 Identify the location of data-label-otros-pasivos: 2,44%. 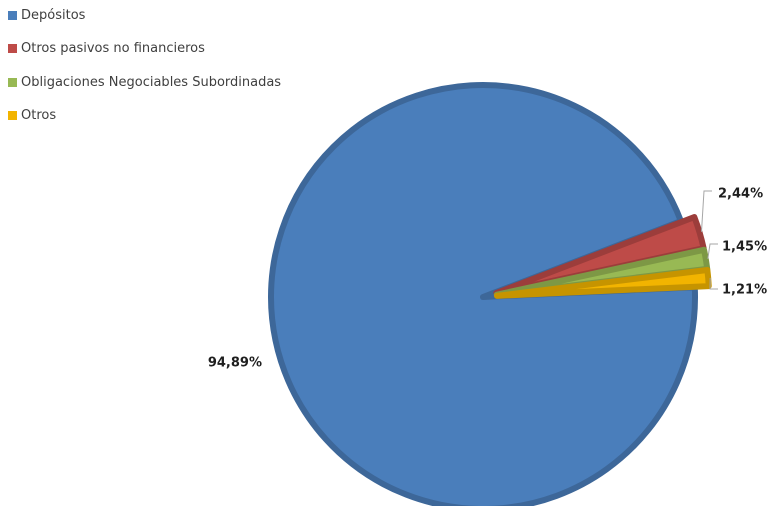
(740, 194).